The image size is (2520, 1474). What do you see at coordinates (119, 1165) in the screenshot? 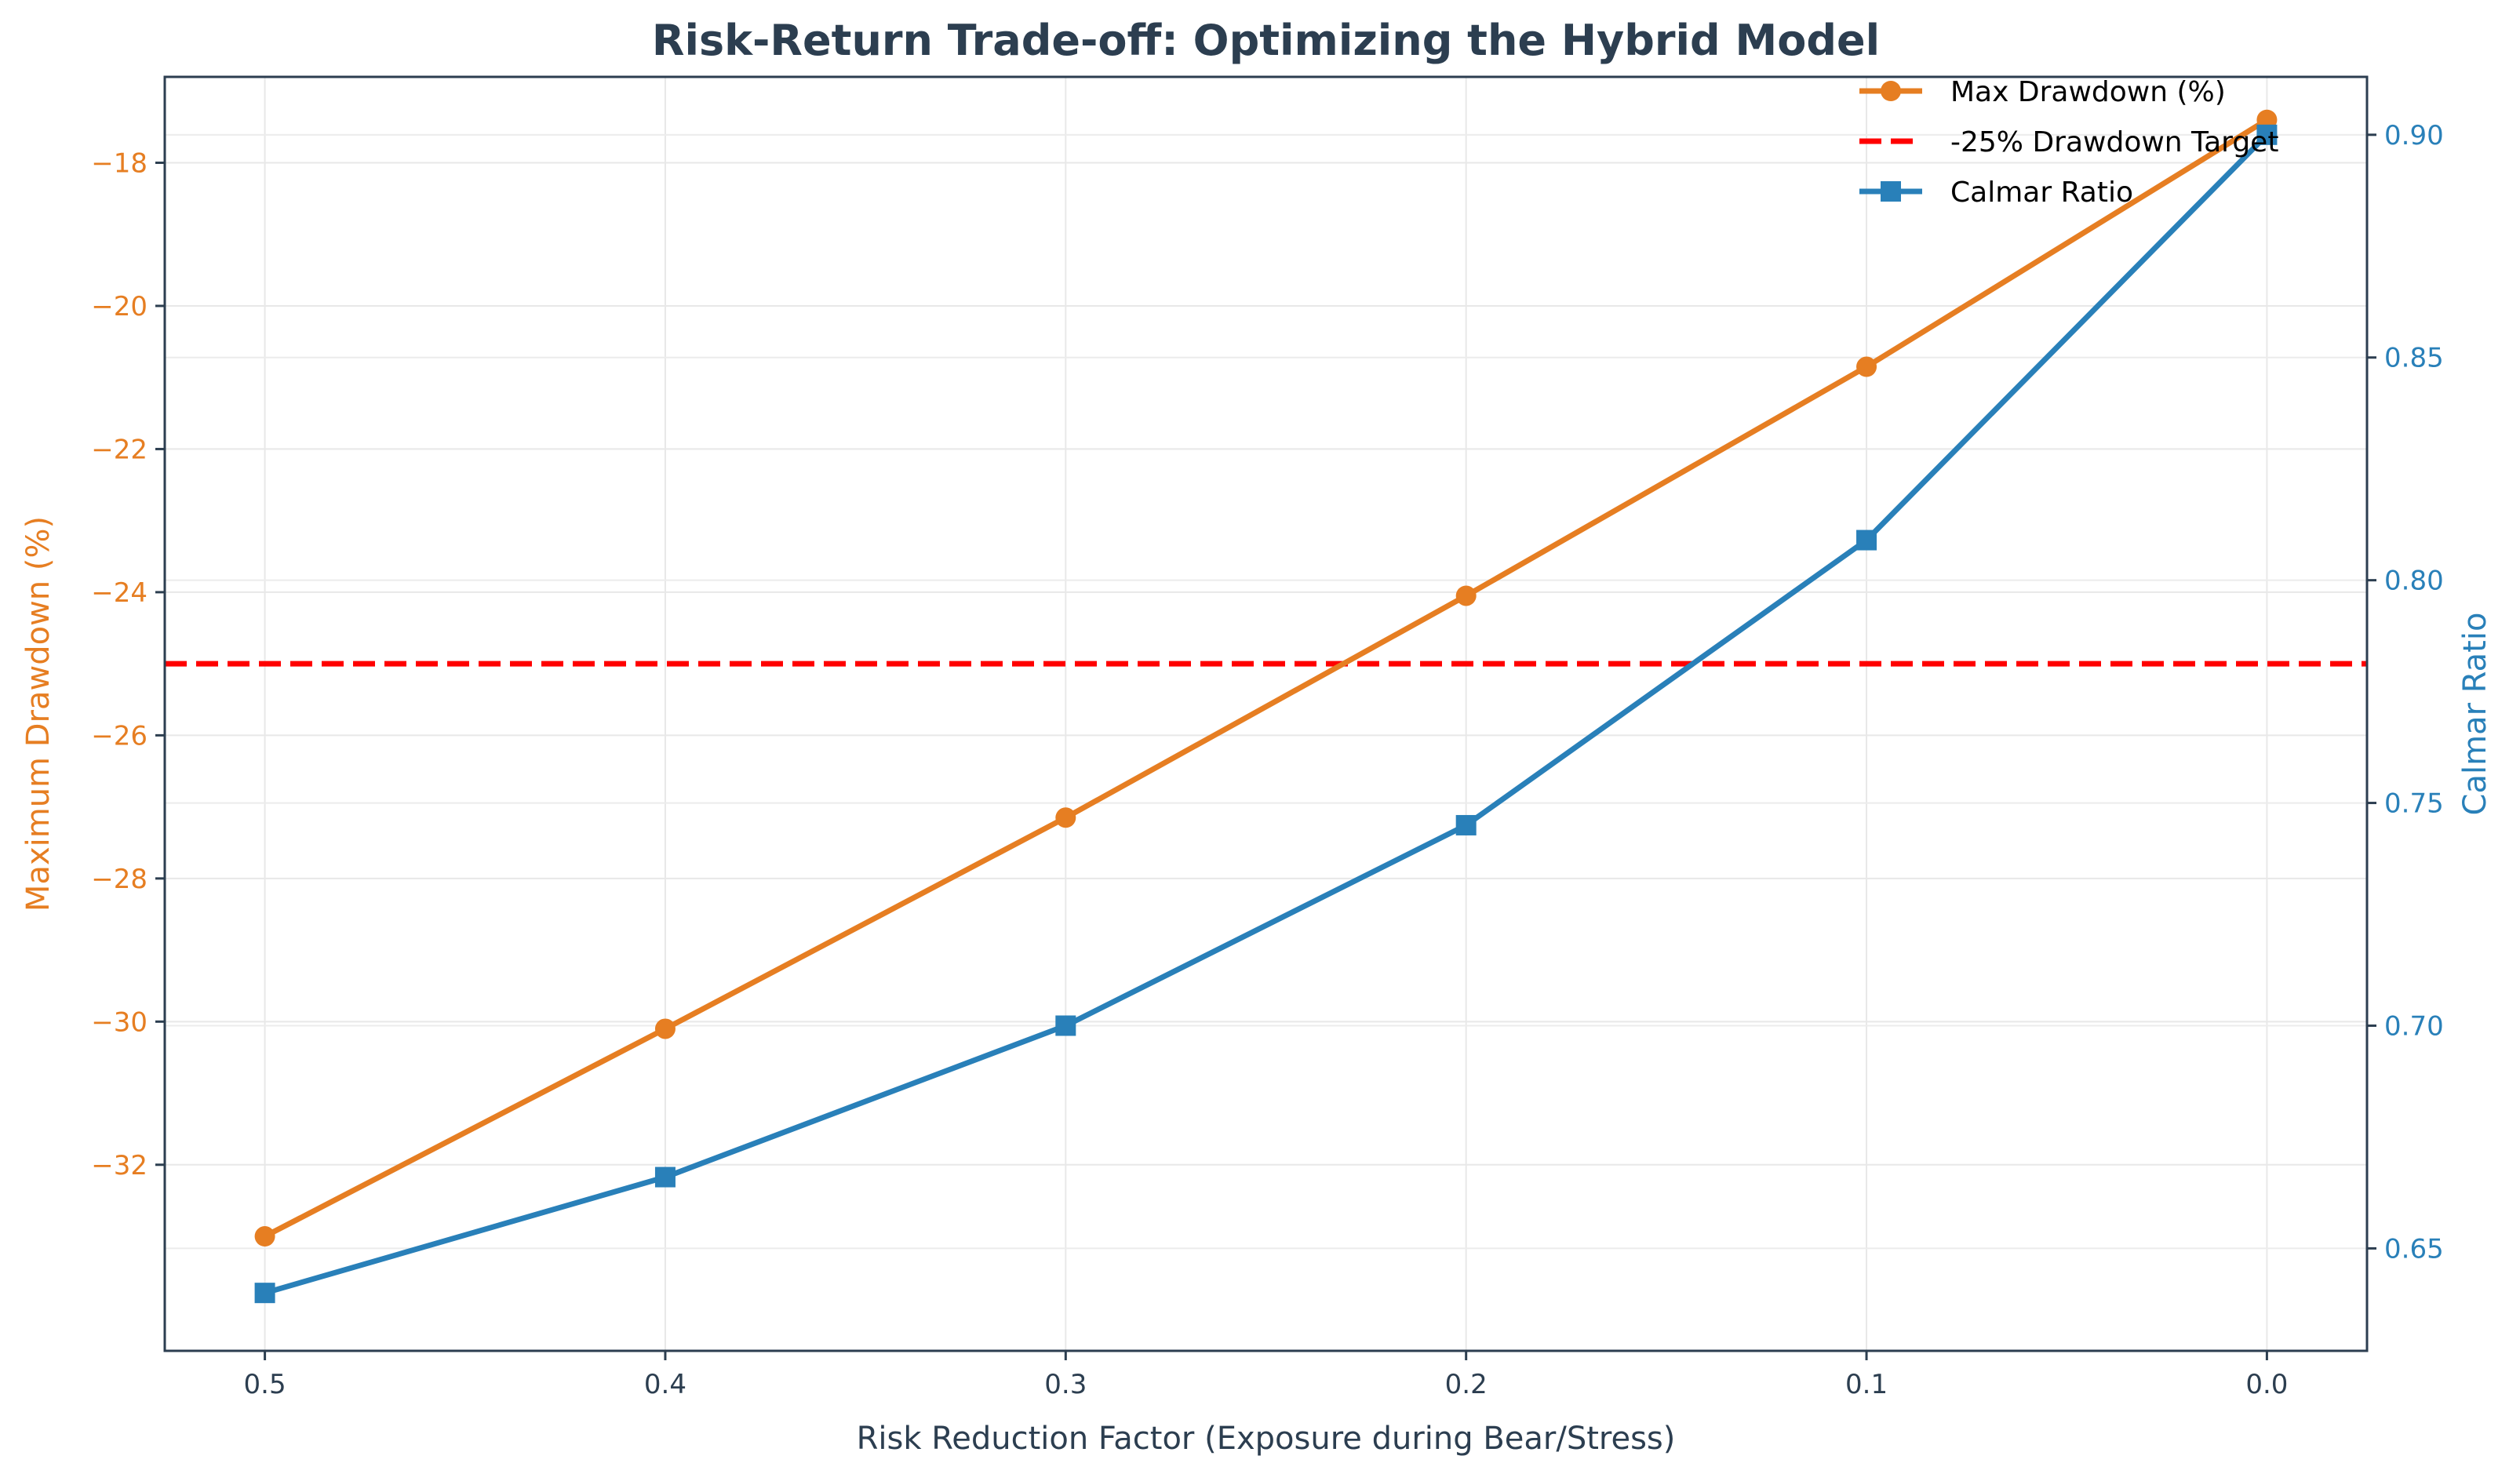
I see `left-tick-label: −32` at bounding box center [119, 1165].